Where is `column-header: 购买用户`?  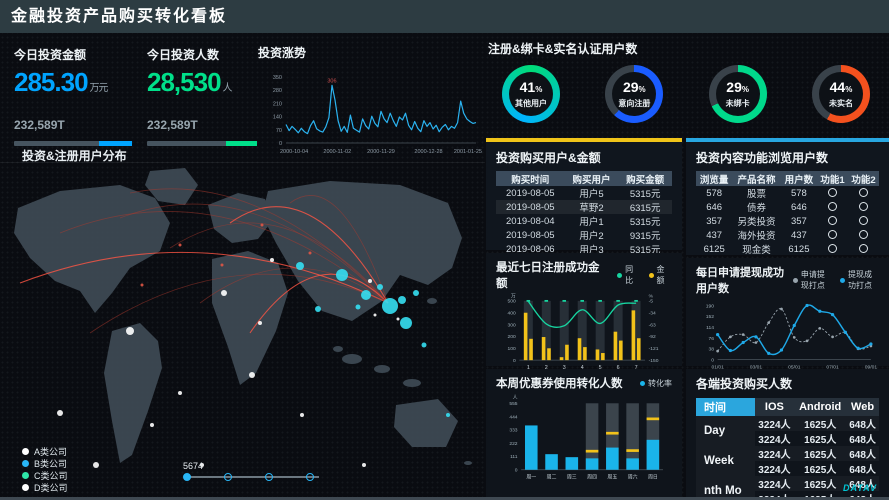 column-header: 购买用户 is located at coordinates (591, 178).